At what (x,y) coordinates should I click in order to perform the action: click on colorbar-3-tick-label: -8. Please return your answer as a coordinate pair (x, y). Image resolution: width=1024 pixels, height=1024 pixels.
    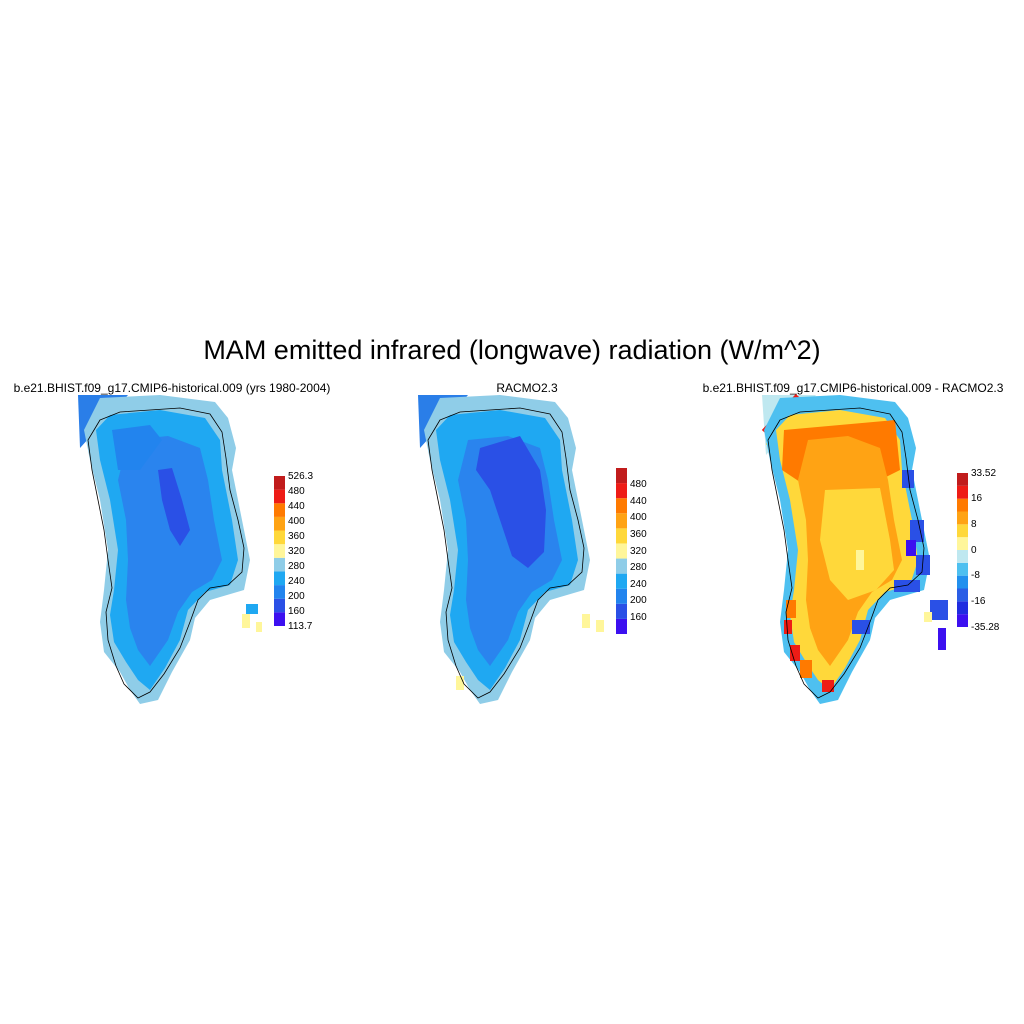
    Looking at the image, I should click on (975, 576).